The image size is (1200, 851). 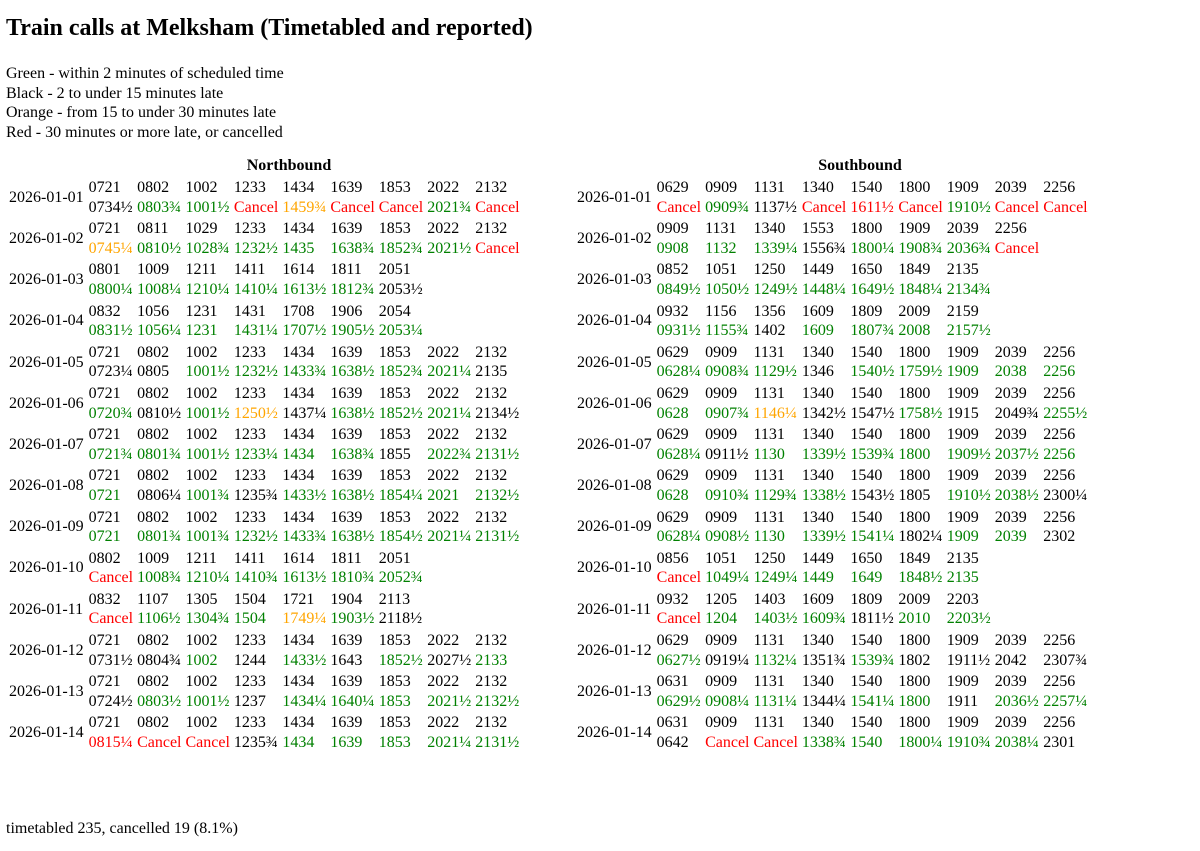 I want to click on call-cell: 1609 1609¾, so click(x=824, y=609).